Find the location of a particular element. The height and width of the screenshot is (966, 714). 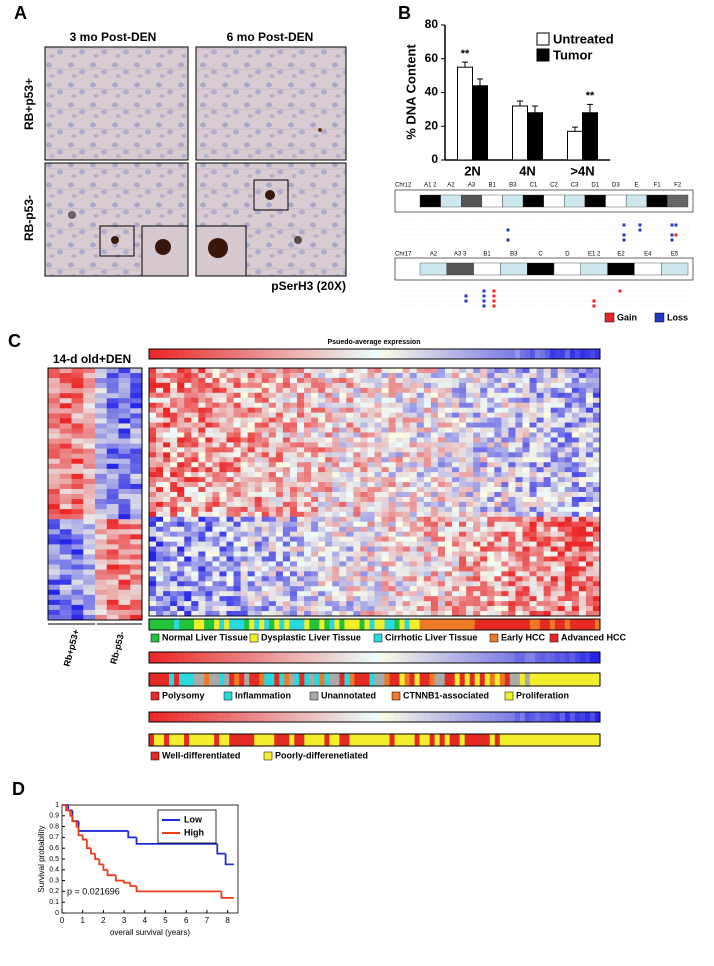

legend-swatch is located at coordinates (155, 638).